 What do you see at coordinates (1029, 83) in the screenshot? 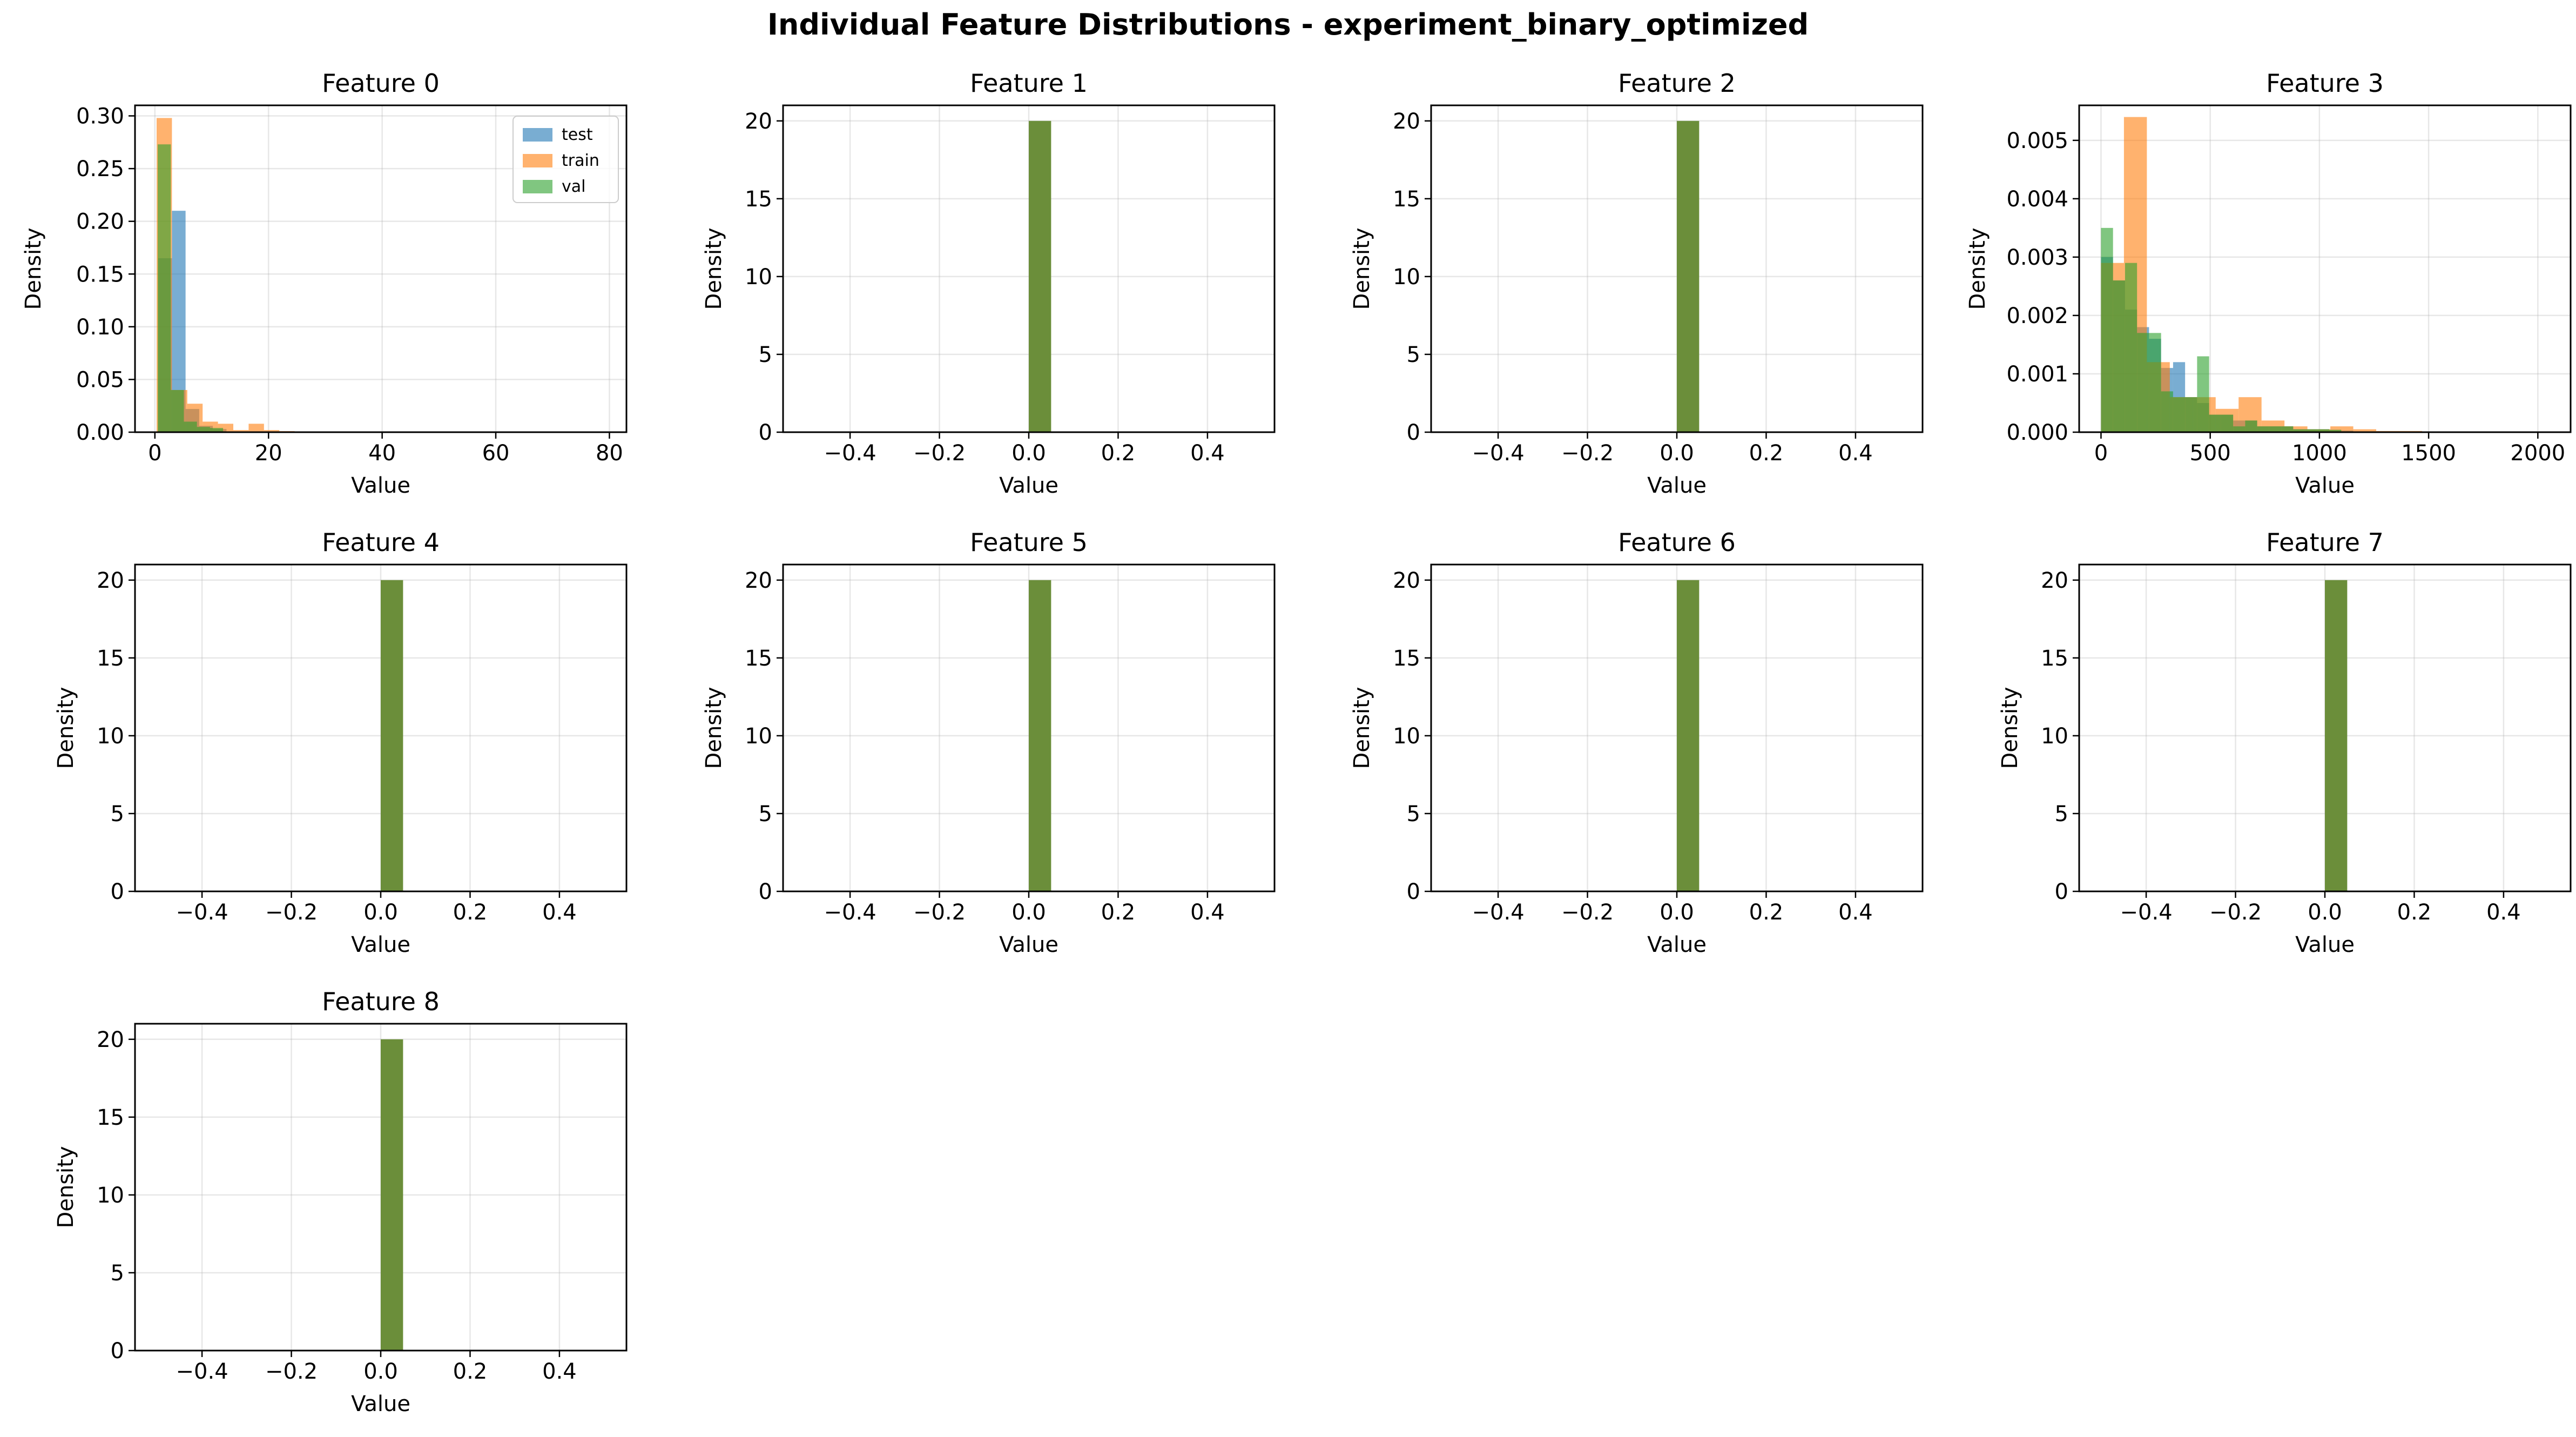
I see `subplot-title: Feature 1` at bounding box center [1029, 83].